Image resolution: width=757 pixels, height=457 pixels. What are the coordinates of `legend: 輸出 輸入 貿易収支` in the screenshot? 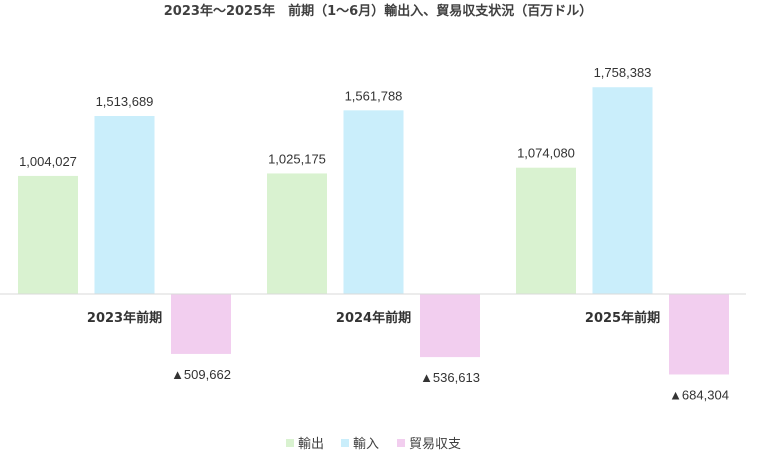 It's located at (373, 444).